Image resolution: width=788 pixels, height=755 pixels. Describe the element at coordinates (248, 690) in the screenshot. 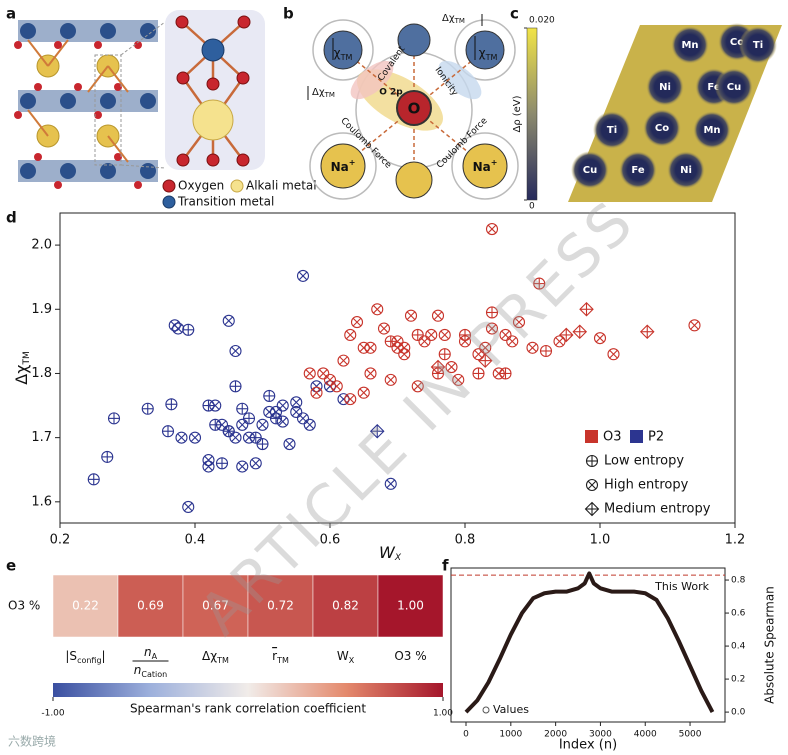

I see `colorbar` at that location.